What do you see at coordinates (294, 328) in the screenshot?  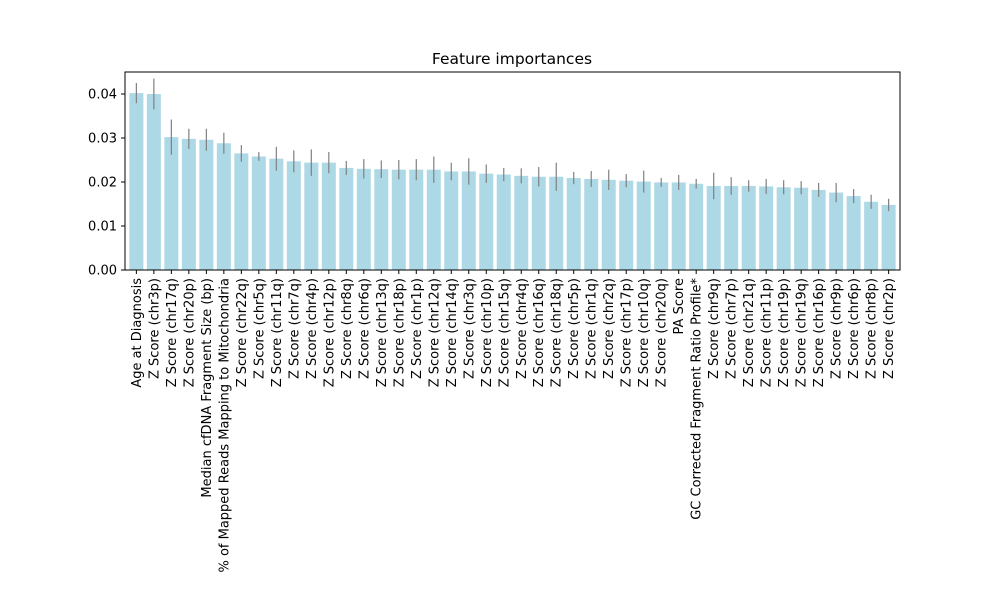 I see `x-tick-label: Z Score (chr7q)` at bounding box center [294, 328].